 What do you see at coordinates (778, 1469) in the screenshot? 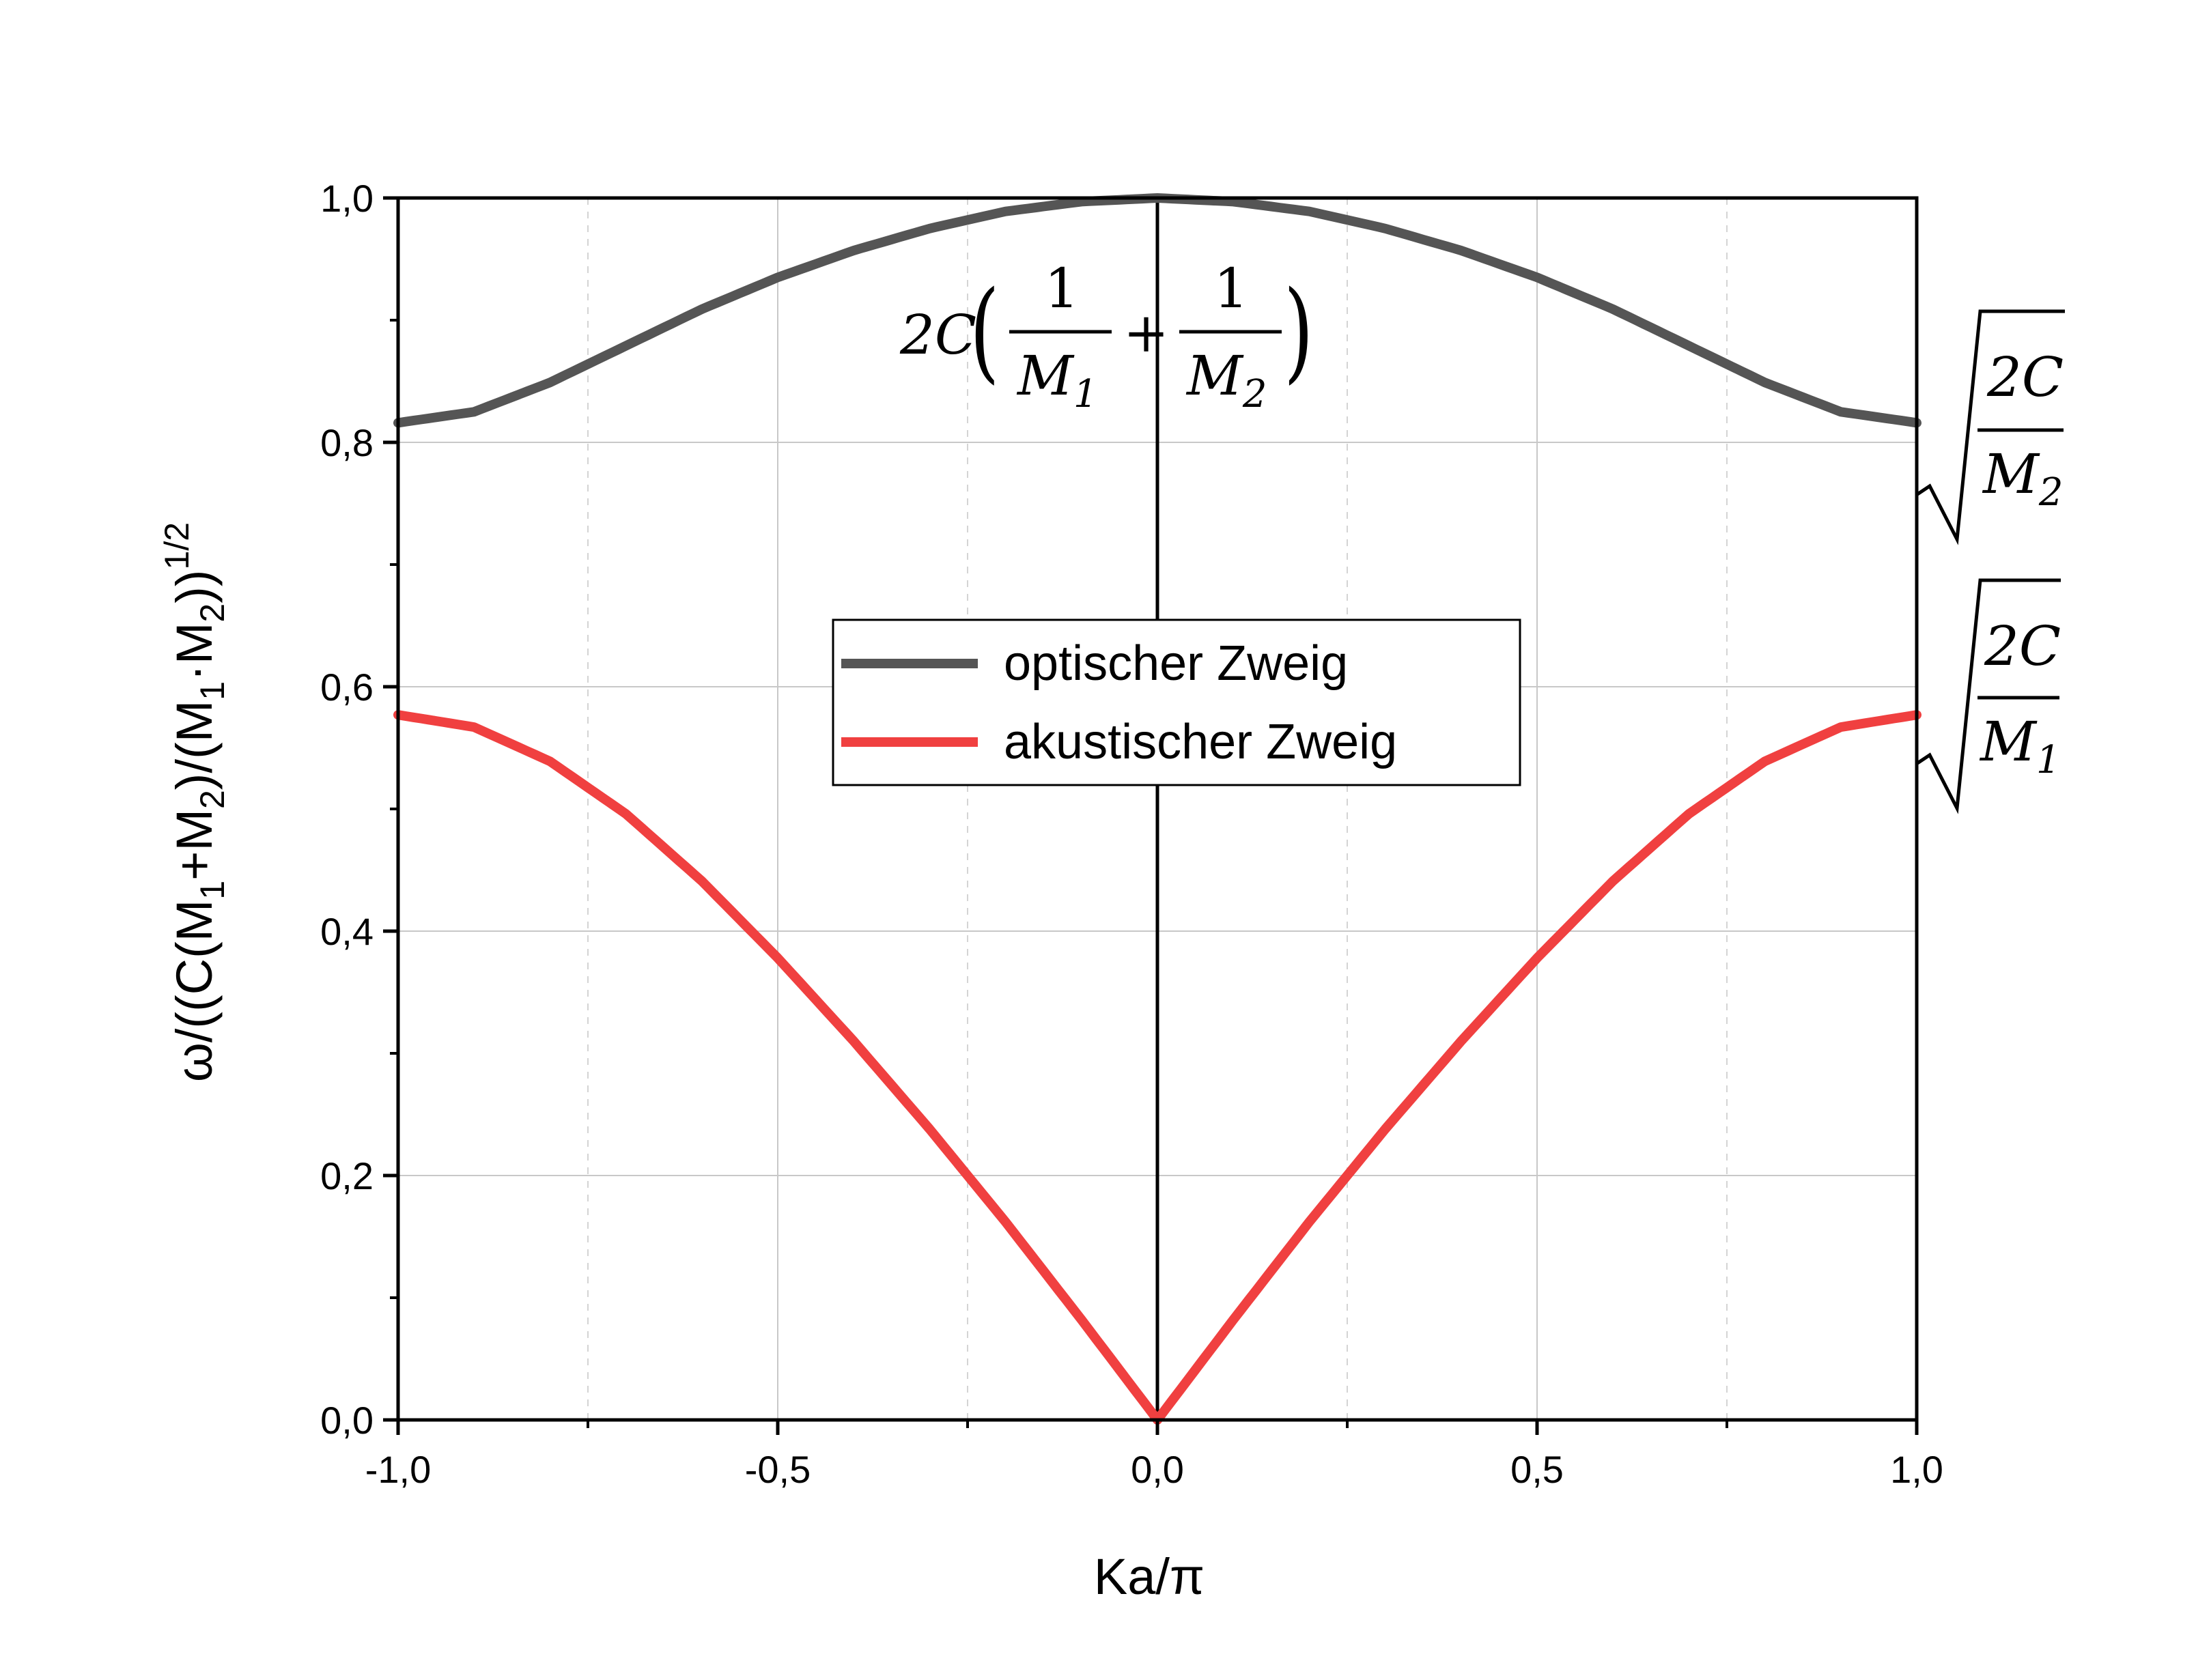
I see `x-tick-label: -0,5` at bounding box center [778, 1469].